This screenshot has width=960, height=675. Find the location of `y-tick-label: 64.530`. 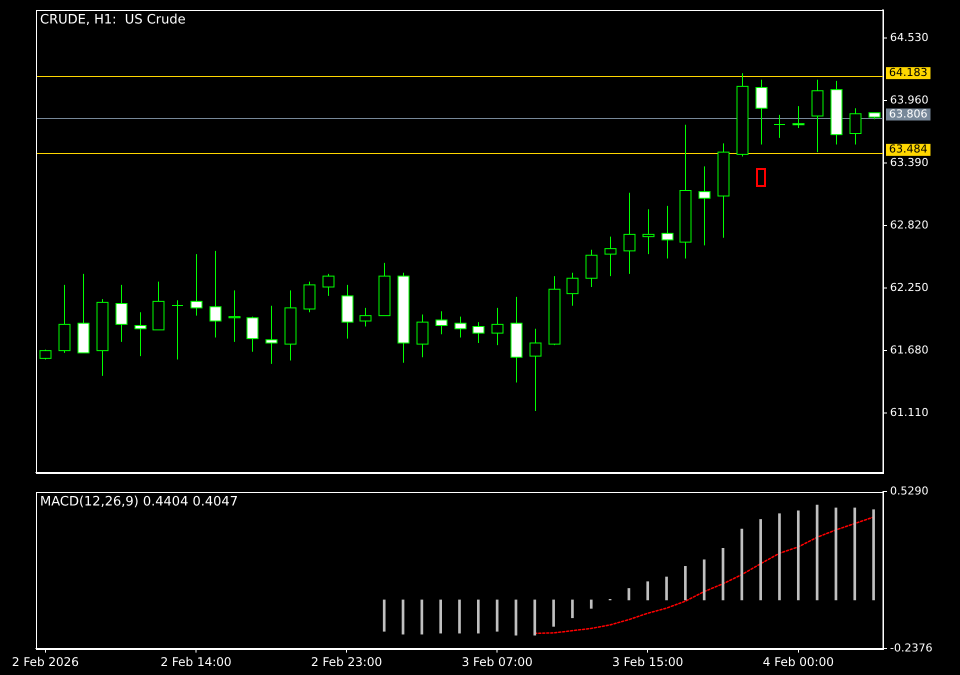

y-tick-label: 64.530 is located at coordinates (909, 37).